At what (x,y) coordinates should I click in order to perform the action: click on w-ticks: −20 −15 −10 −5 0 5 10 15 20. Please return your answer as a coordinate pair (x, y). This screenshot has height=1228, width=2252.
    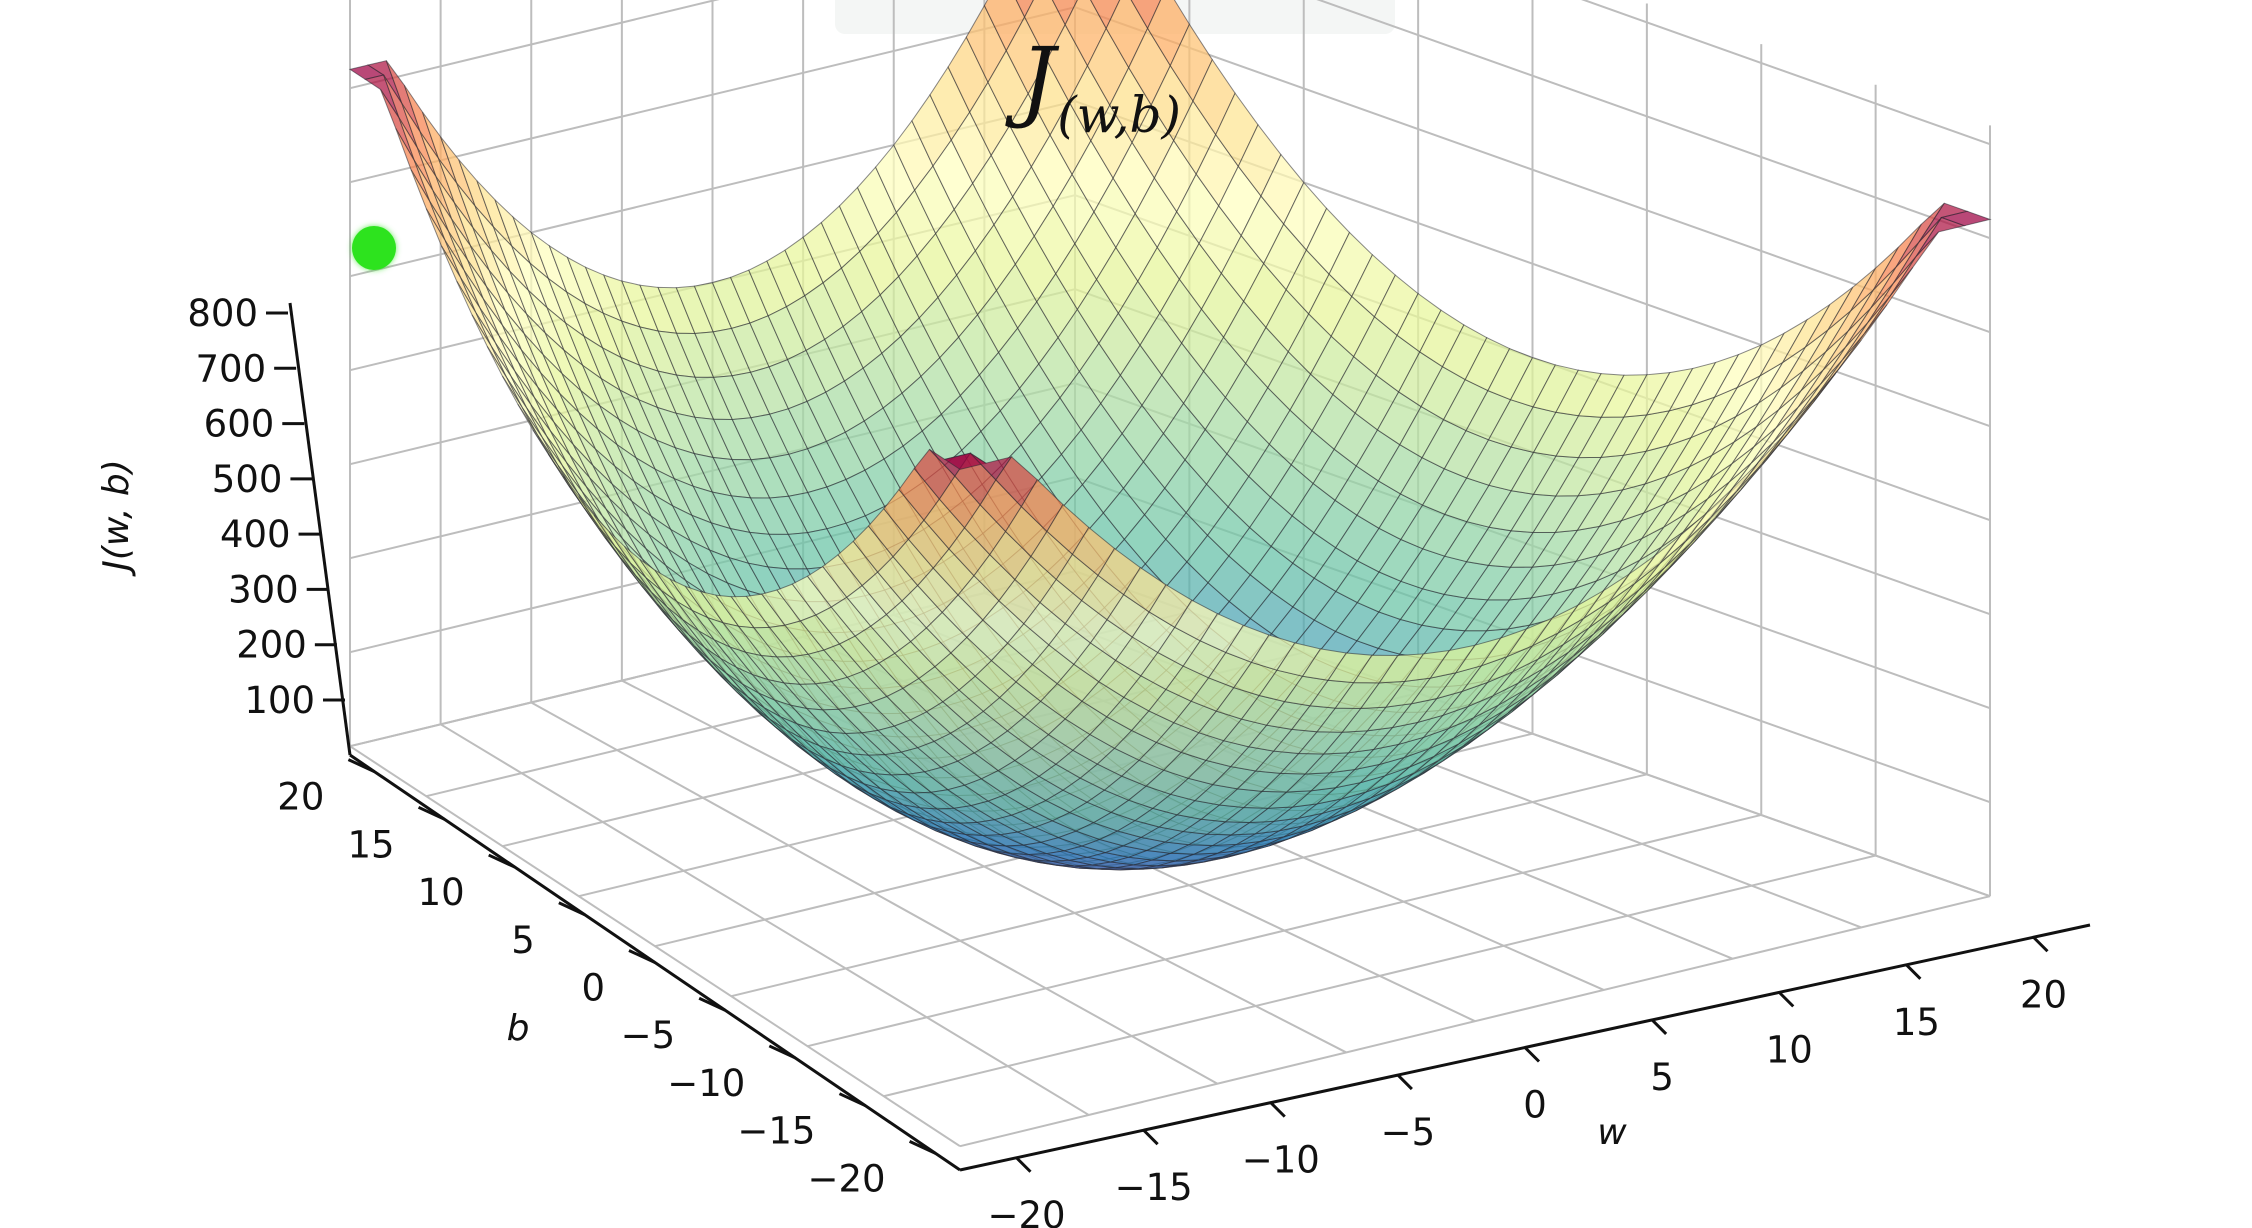
    Looking at the image, I should click on (1527, 1082).